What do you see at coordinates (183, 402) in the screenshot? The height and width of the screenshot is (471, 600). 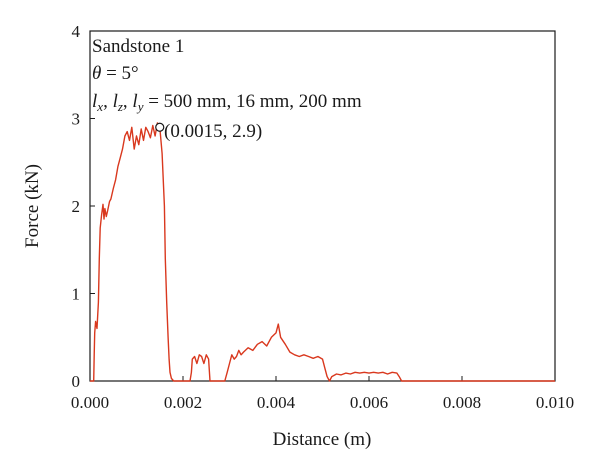 I see `x-tick-label: 0.002` at bounding box center [183, 402].